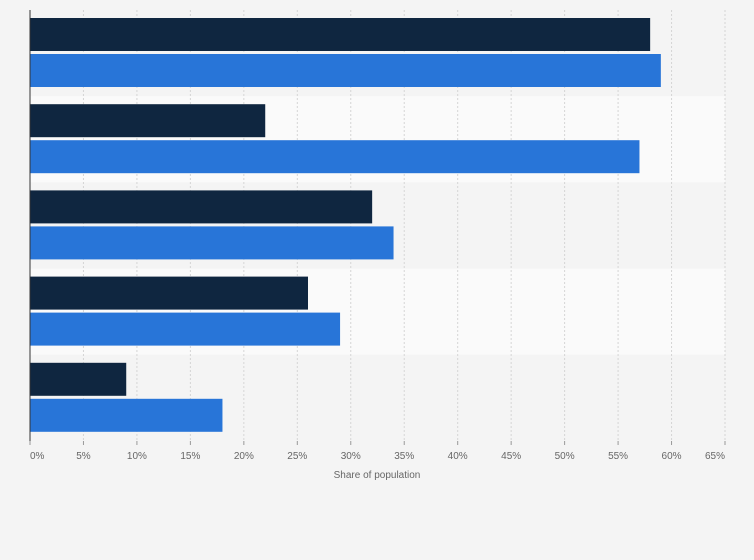 This screenshot has width=754, height=560. What do you see at coordinates (511, 456) in the screenshot?
I see `x-tick-label: 45%` at bounding box center [511, 456].